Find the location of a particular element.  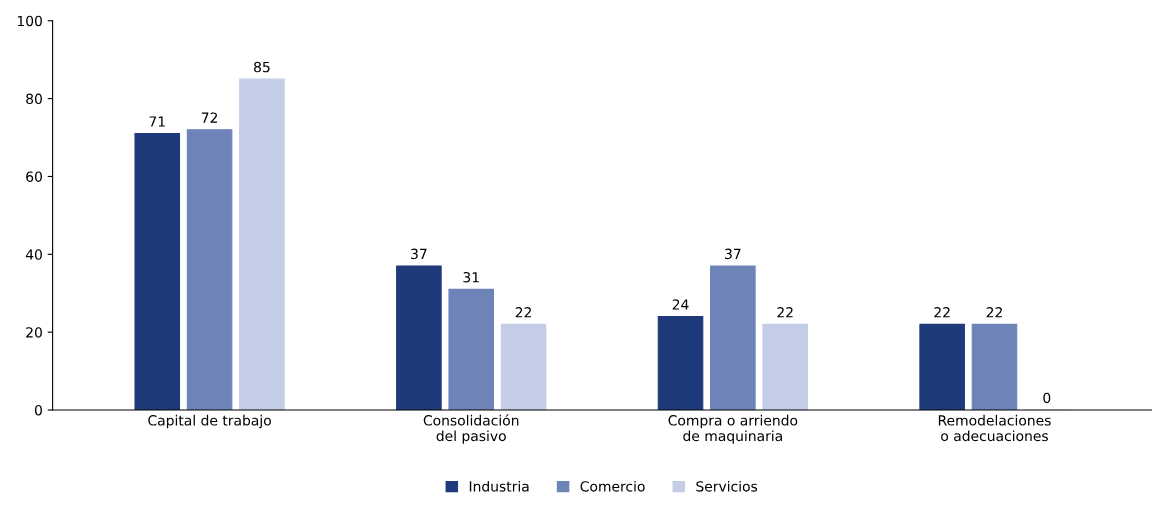

data-label: 71 is located at coordinates (157, 121).